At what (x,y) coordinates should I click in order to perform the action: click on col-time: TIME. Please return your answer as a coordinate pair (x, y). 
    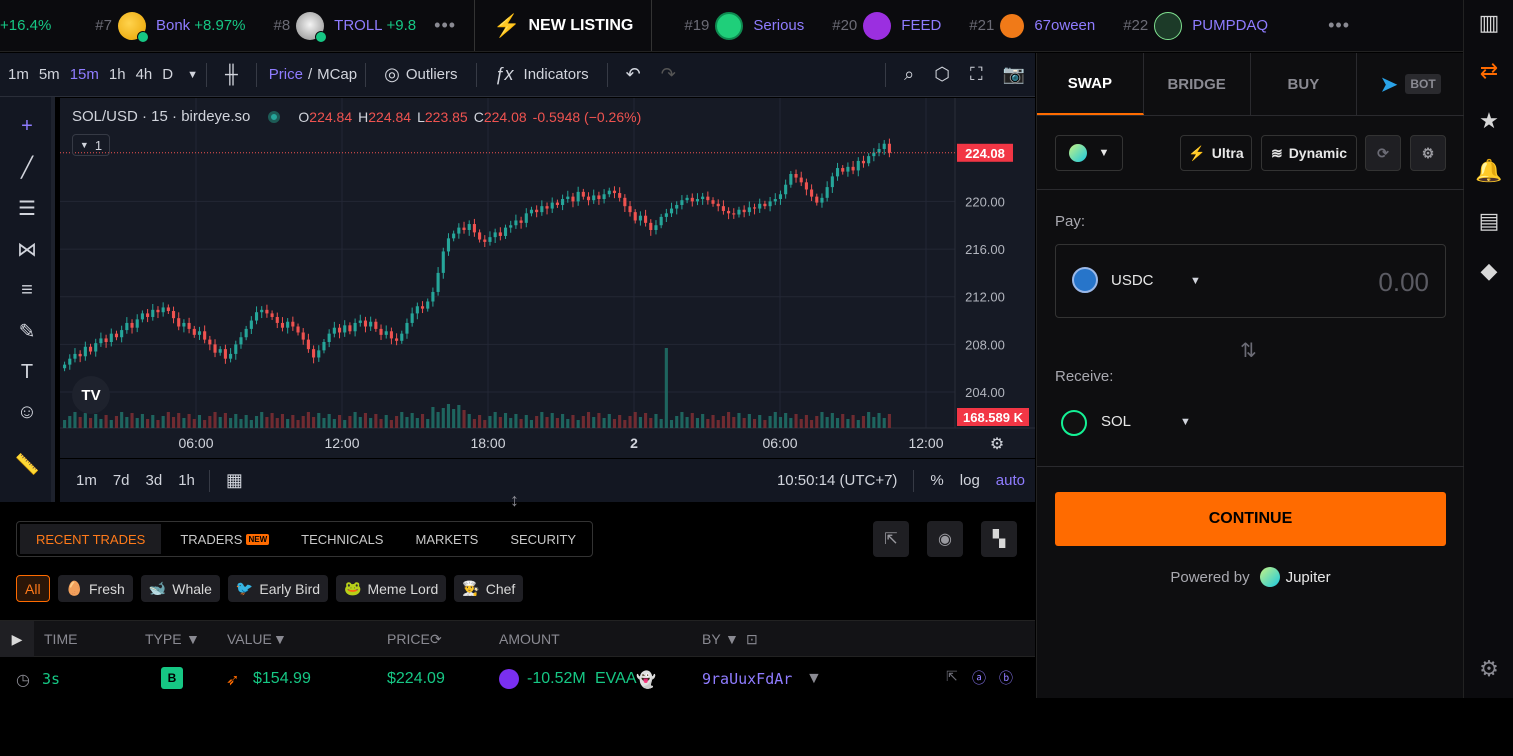
    Looking at the image, I should click on (61, 639).